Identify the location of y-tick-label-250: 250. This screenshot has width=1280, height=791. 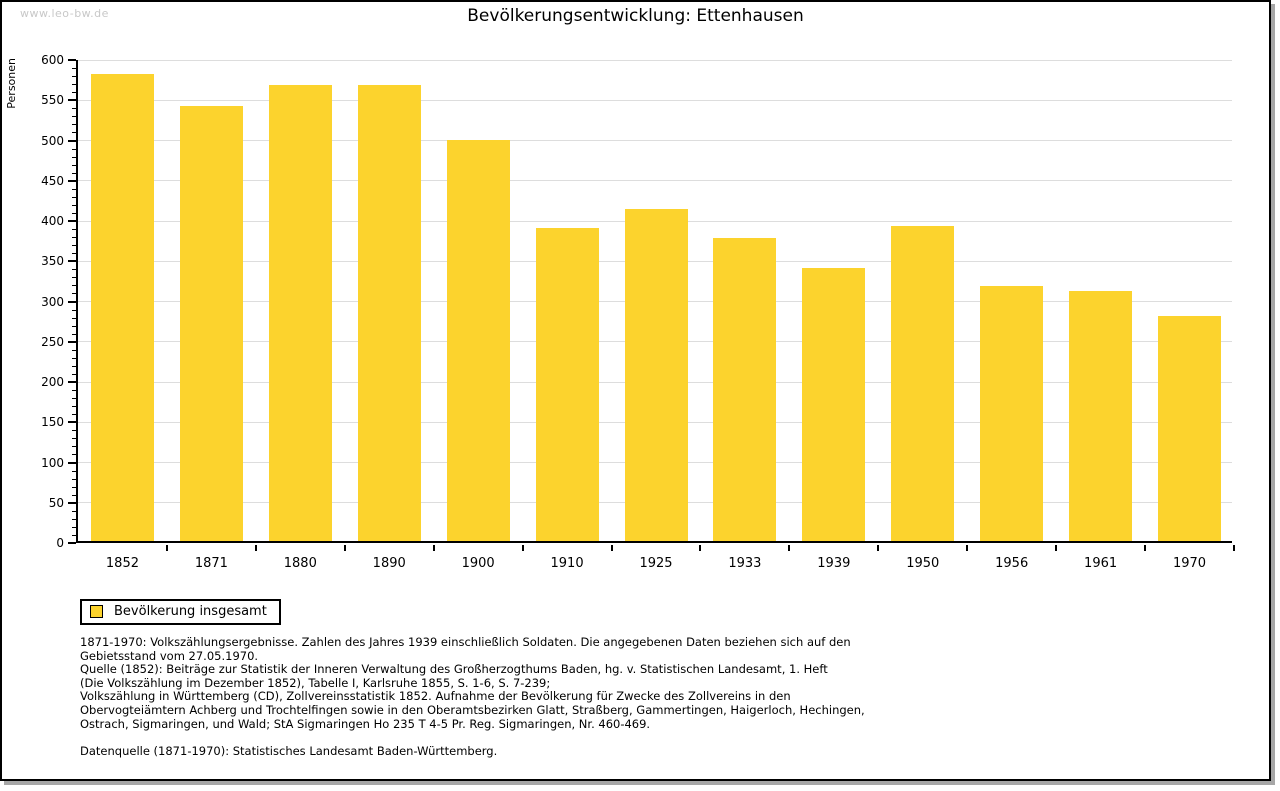
(52, 341).